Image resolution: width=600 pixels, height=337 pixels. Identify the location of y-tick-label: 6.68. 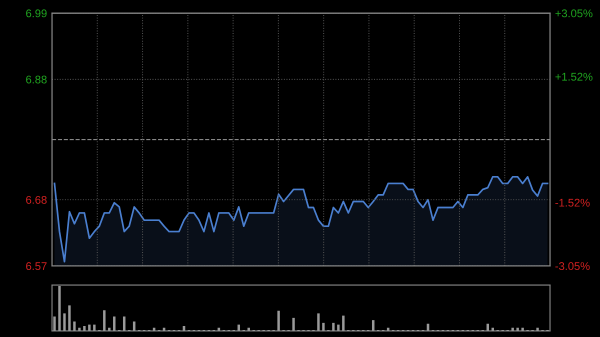
(36, 200).